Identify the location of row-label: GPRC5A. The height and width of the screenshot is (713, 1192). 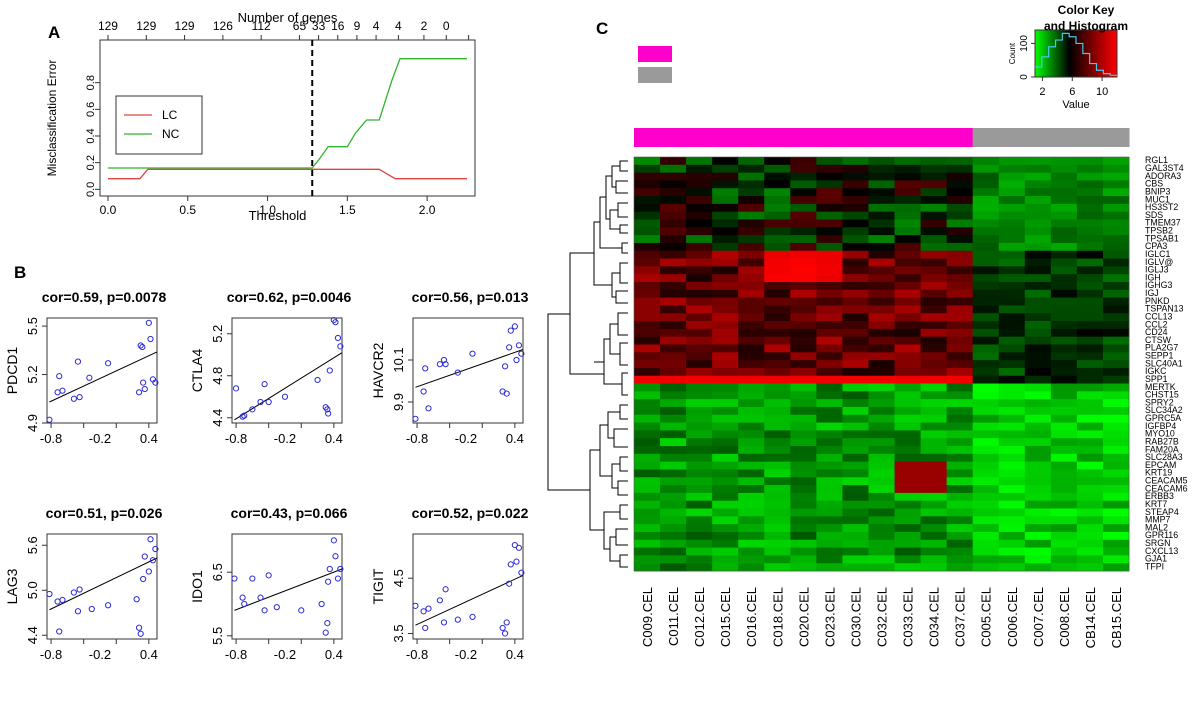
(1163, 418).